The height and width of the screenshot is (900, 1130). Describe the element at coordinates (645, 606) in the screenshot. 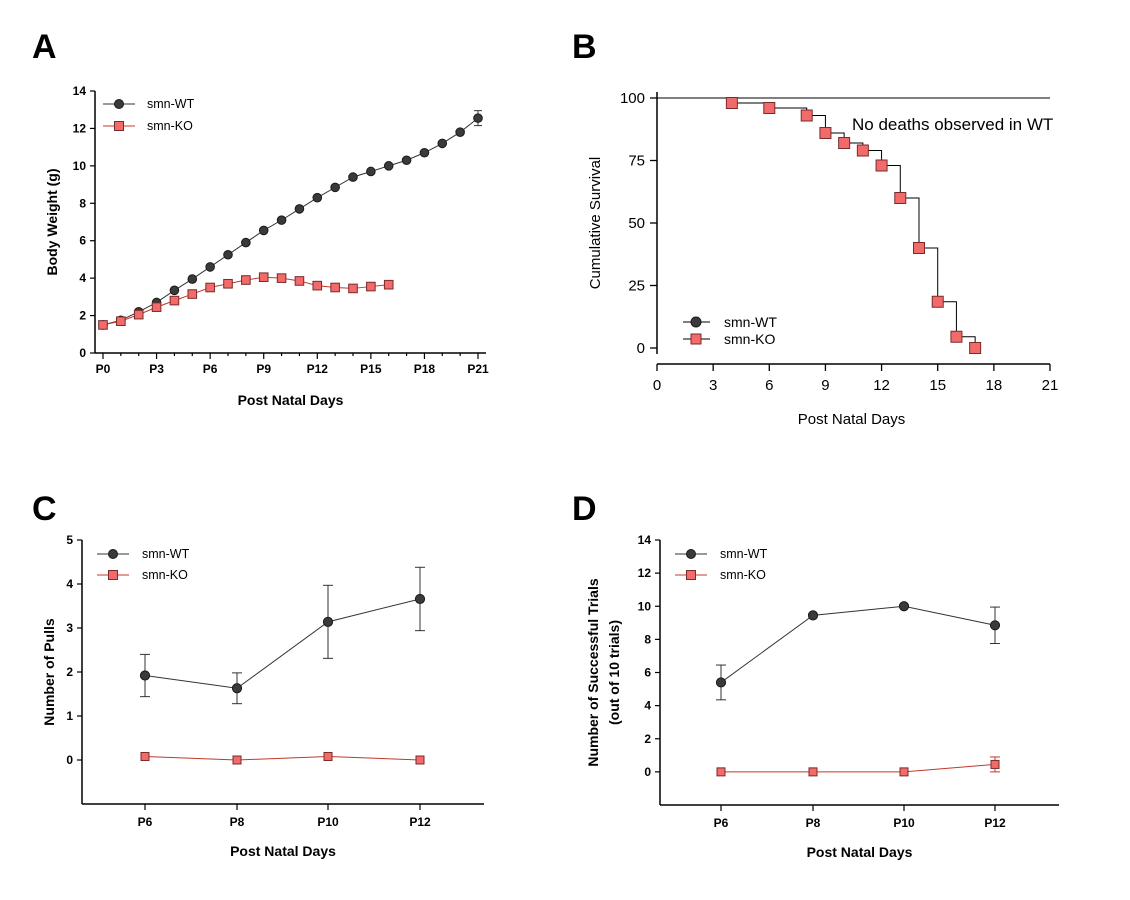

I see `d-y-tick-label: 10` at that location.